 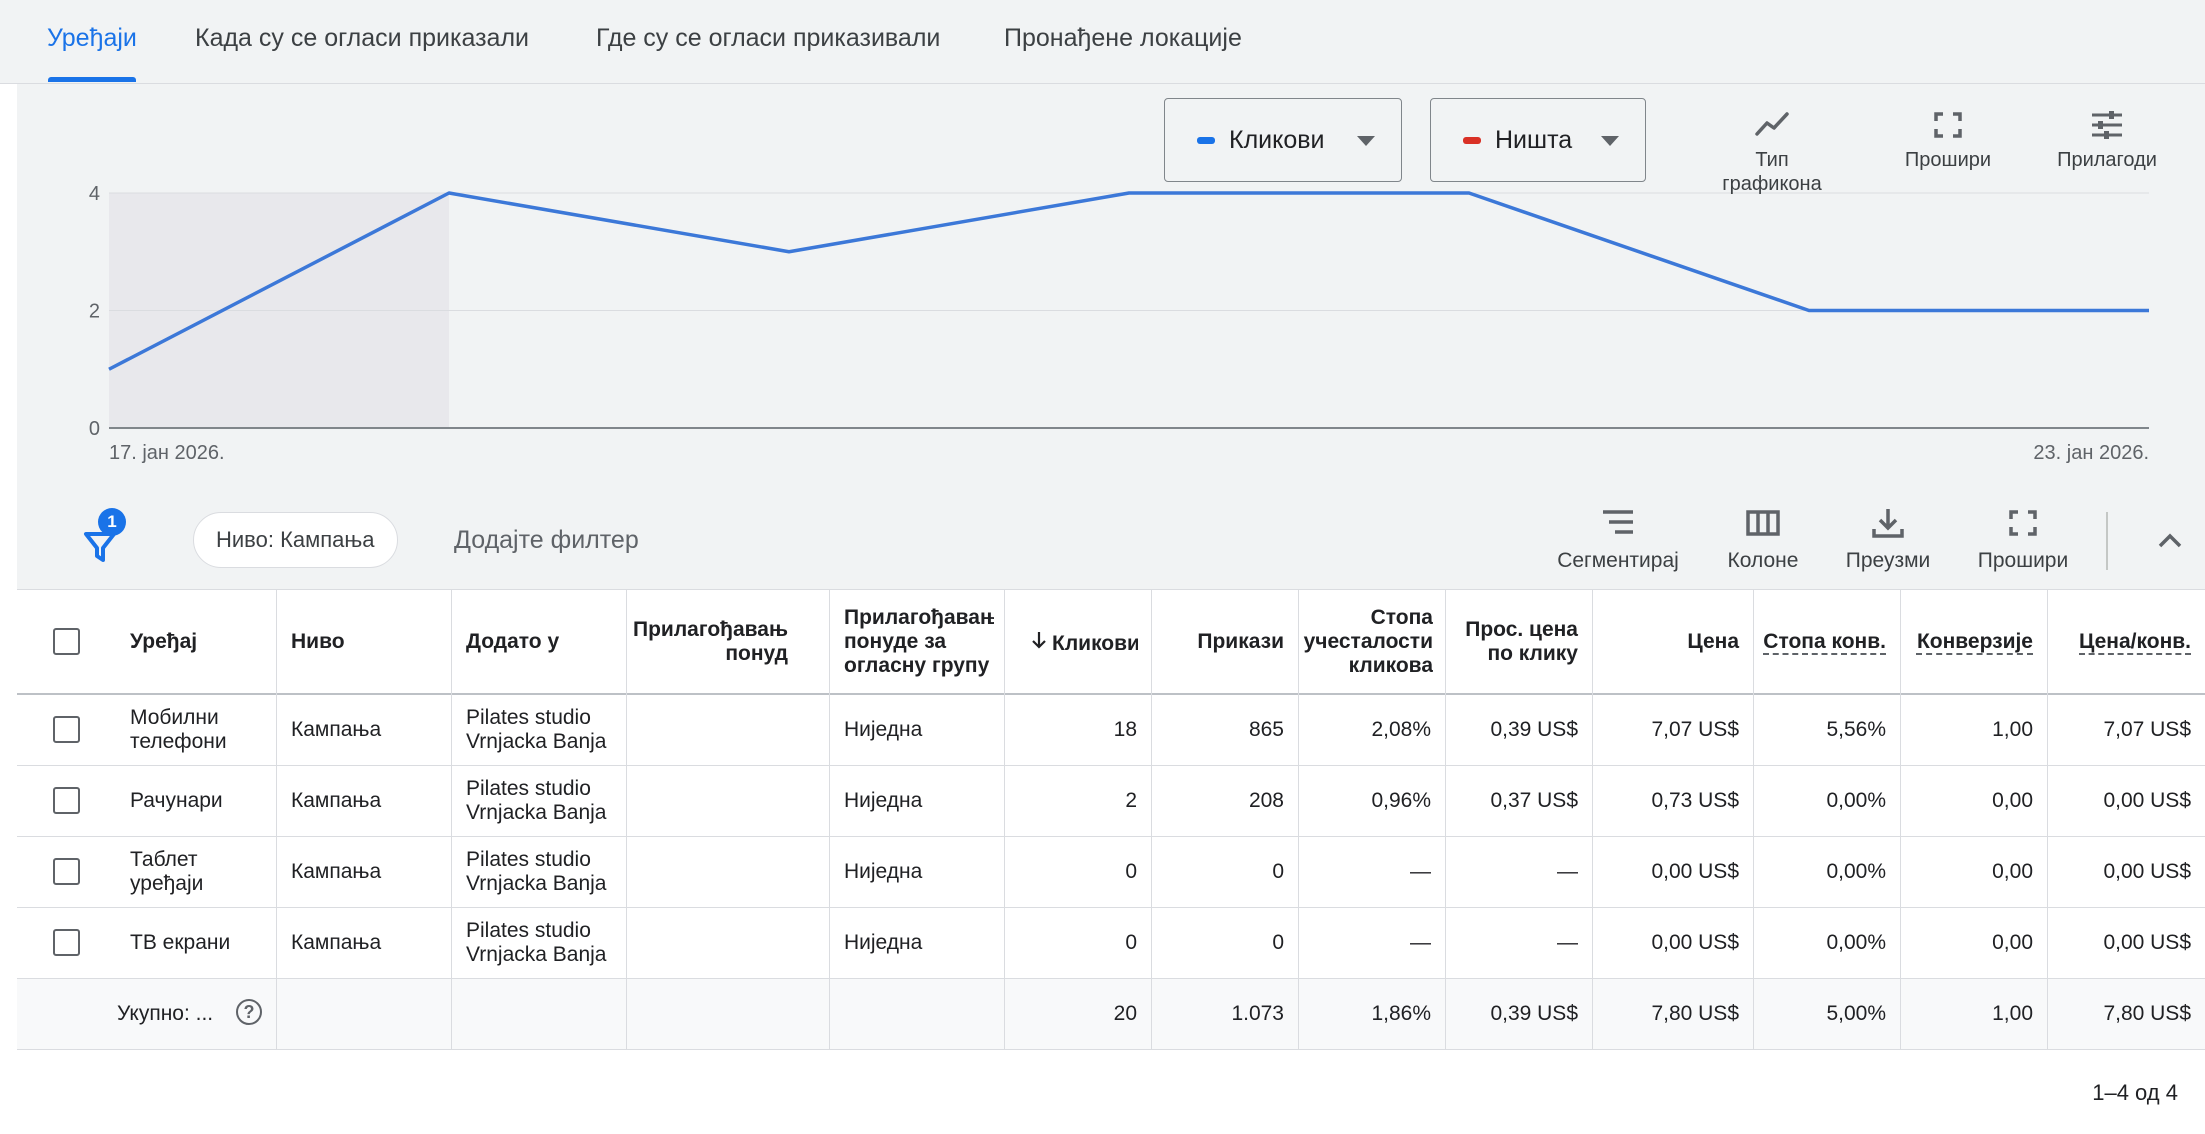 I want to click on columns-icon, so click(x=1763, y=523).